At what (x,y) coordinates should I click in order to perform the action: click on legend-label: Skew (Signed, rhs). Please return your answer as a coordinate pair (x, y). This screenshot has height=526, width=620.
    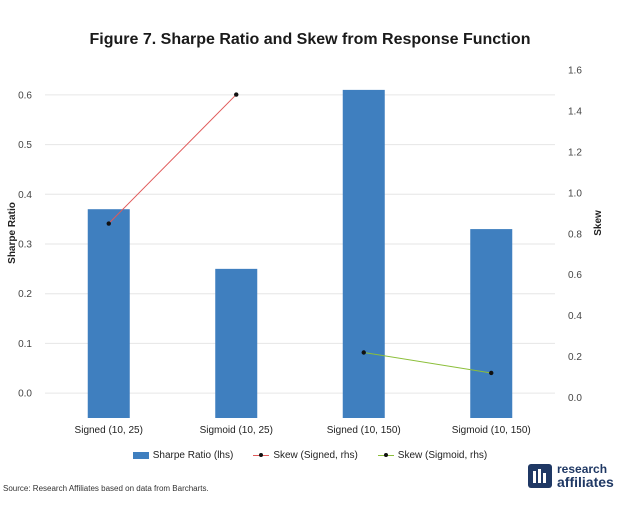
    Looking at the image, I should click on (315, 455).